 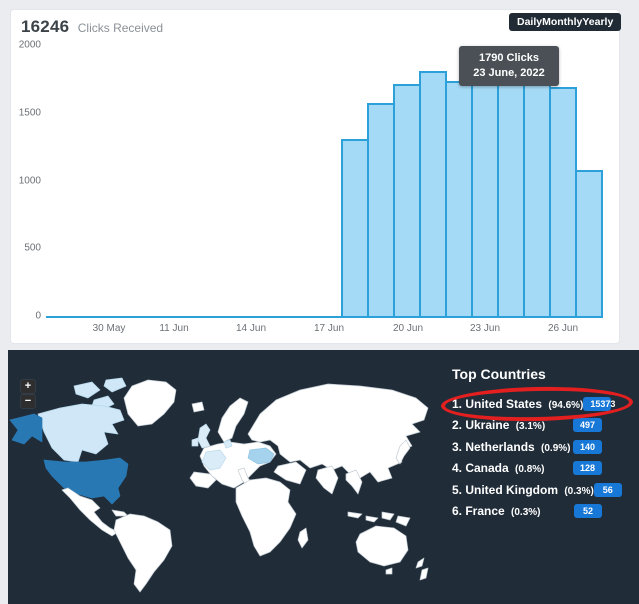 I want to click on country-row: 3. Netherlands (0.9%) 140, so click(x=527, y=447).